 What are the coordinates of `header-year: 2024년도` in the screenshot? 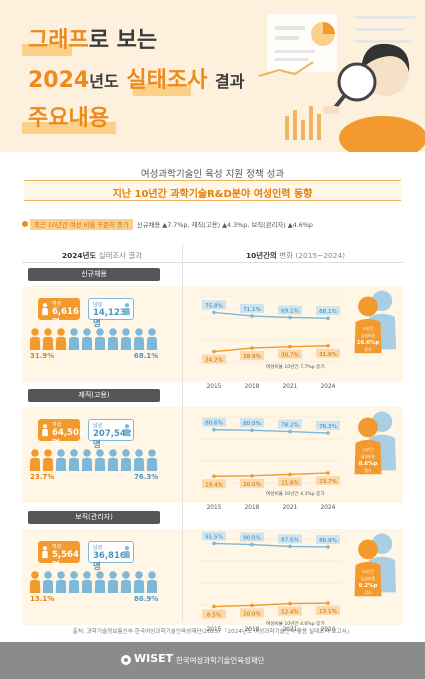 It's located at (79, 255).